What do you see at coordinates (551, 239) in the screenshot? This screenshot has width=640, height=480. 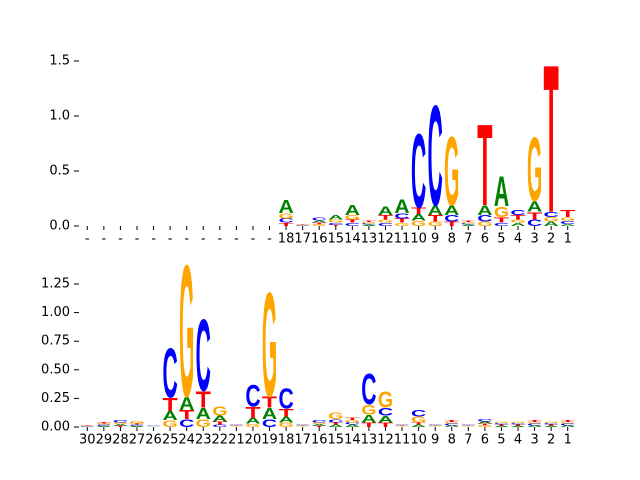 I see `x-tick-label: 2` at bounding box center [551, 239].